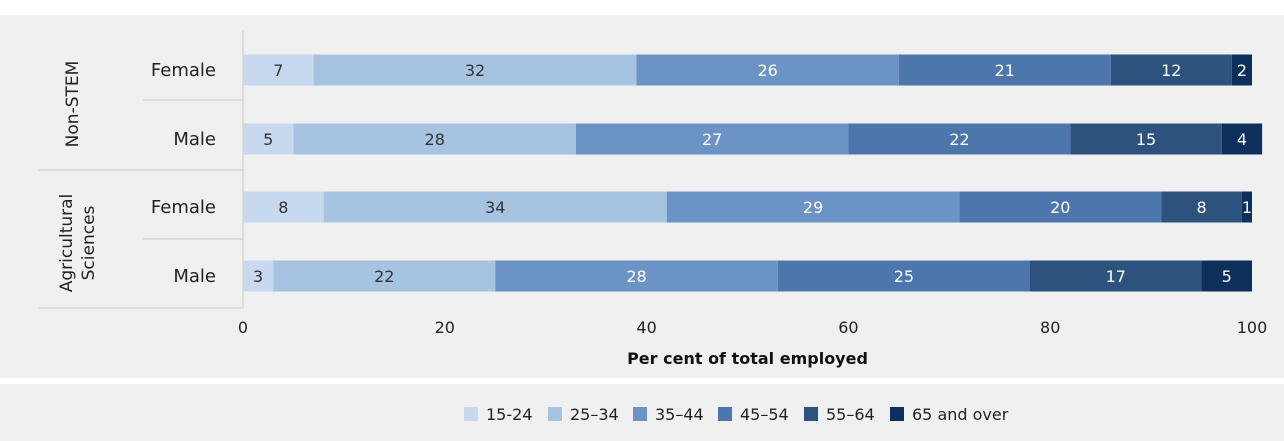 The height and width of the screenshot is (441, 1284). What do you see at coordinates (679, 414) in the screenshot?
I see `legend-entry-label: 35–44` at bounding box center [679, 414].